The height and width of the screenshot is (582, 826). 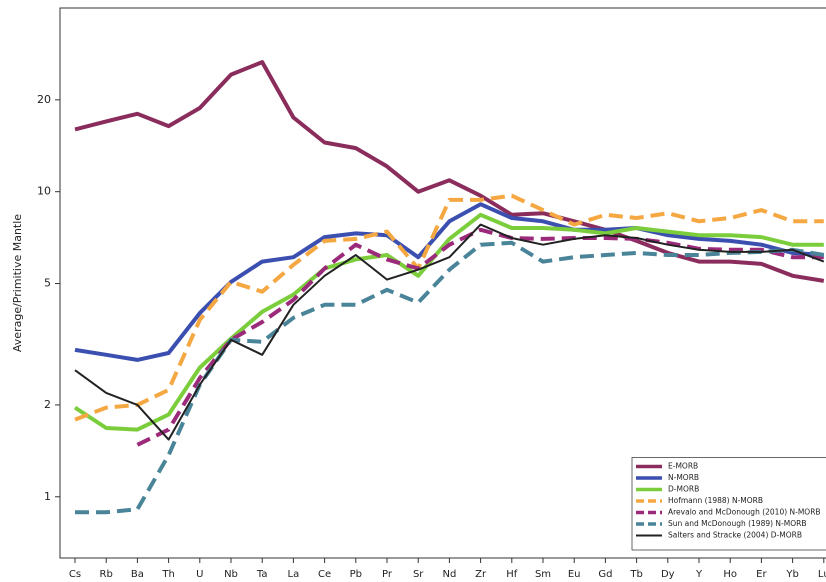 I want to click on x-tick-label: Lu, so click(x=822, y=574).